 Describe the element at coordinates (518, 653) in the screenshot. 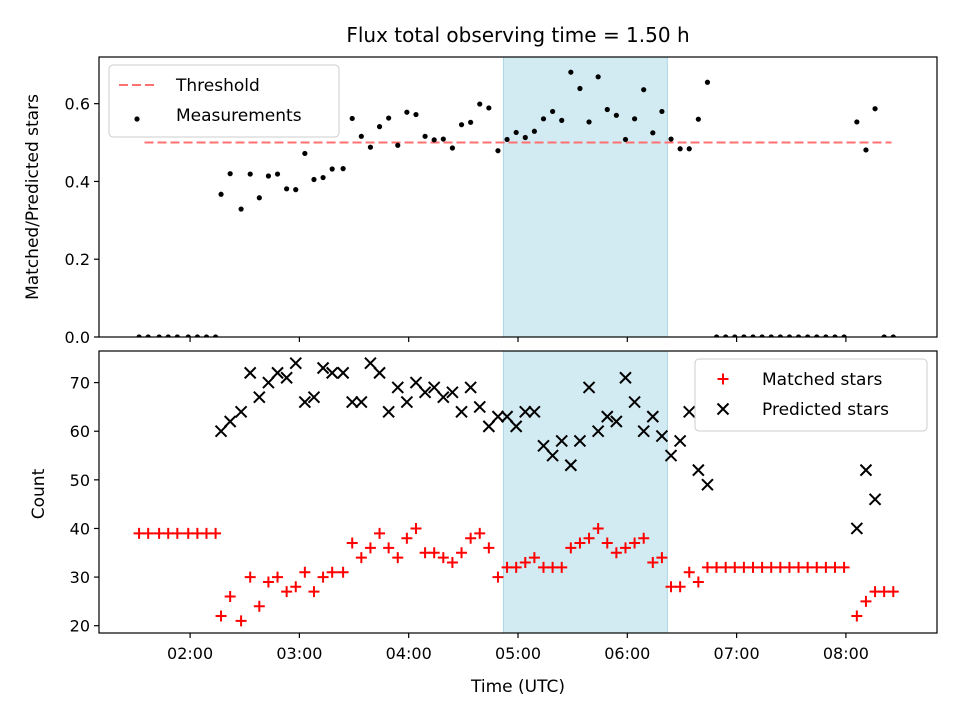

I see `x-tick-label: 05:00` at that location.